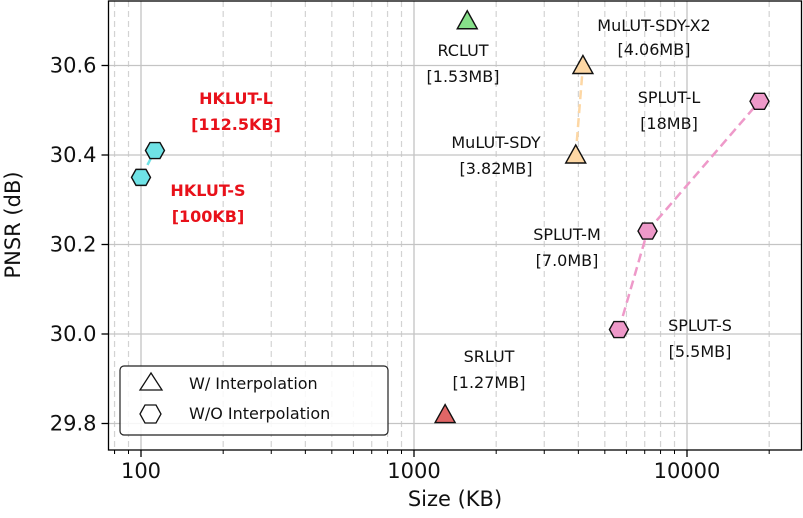  What do you see at coordinates (73, 66) in the screenshot?
I see `y-tick-label: 30.6` at bounding box center [73, 66].